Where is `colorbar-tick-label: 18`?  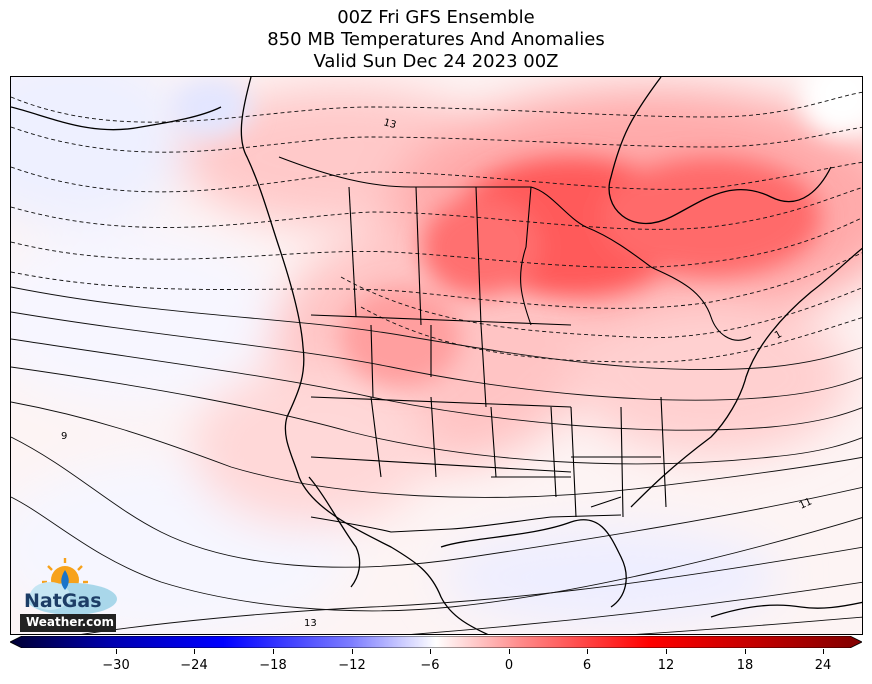
colorbar-tick-label: 18 is located at coordinates (745, 665).